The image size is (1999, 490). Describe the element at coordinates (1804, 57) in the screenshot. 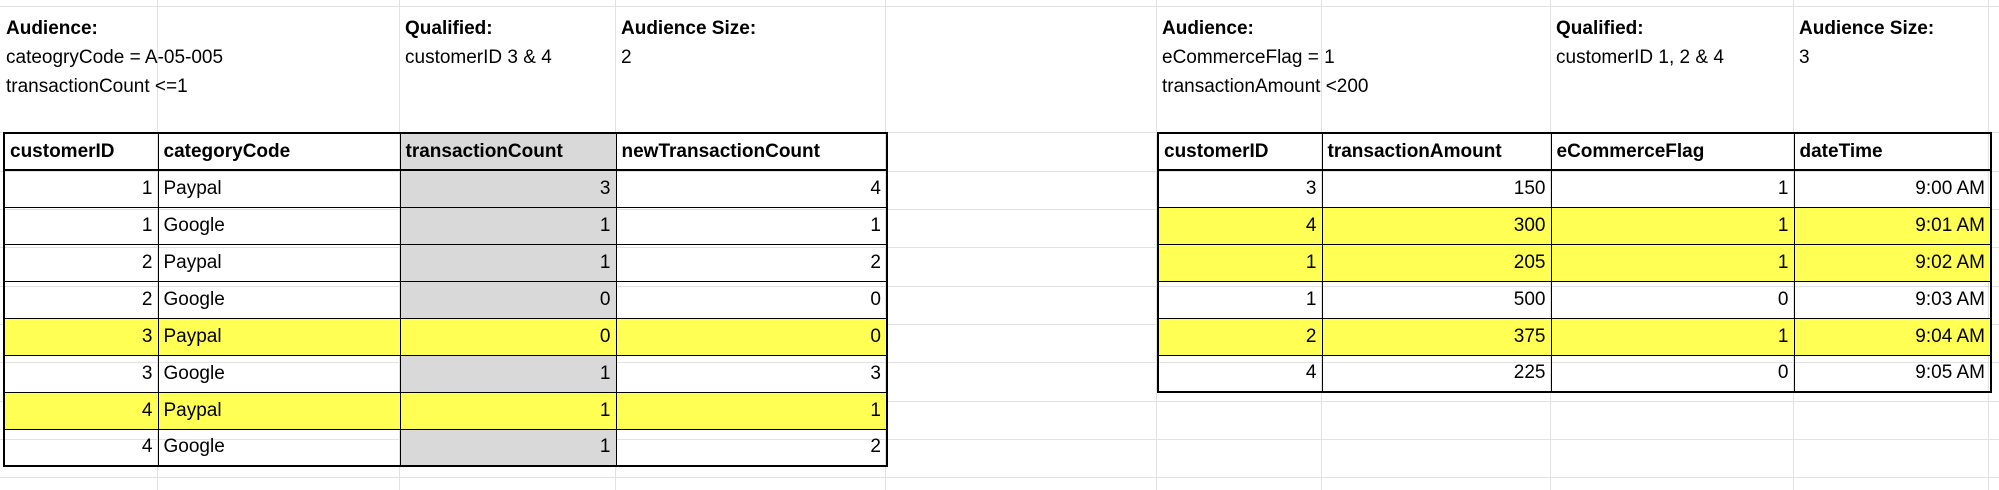

I see `audience-size-value: 3` at that location.